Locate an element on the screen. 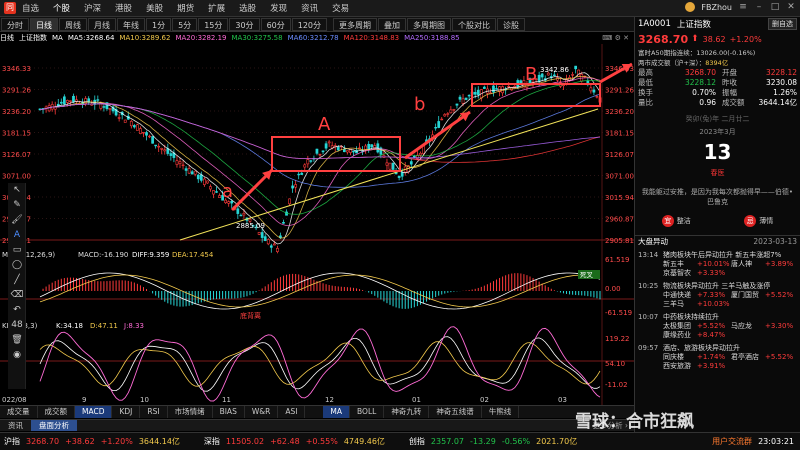  period-tab: 120分 is located at coordinates (309, 24).